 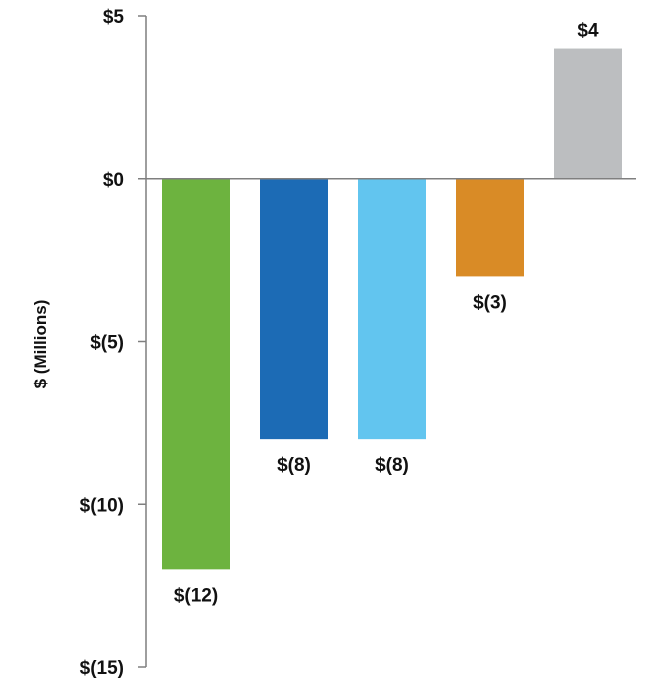 I want to click on y-axis-title: $ (Millions), so click(x=40, y=344).